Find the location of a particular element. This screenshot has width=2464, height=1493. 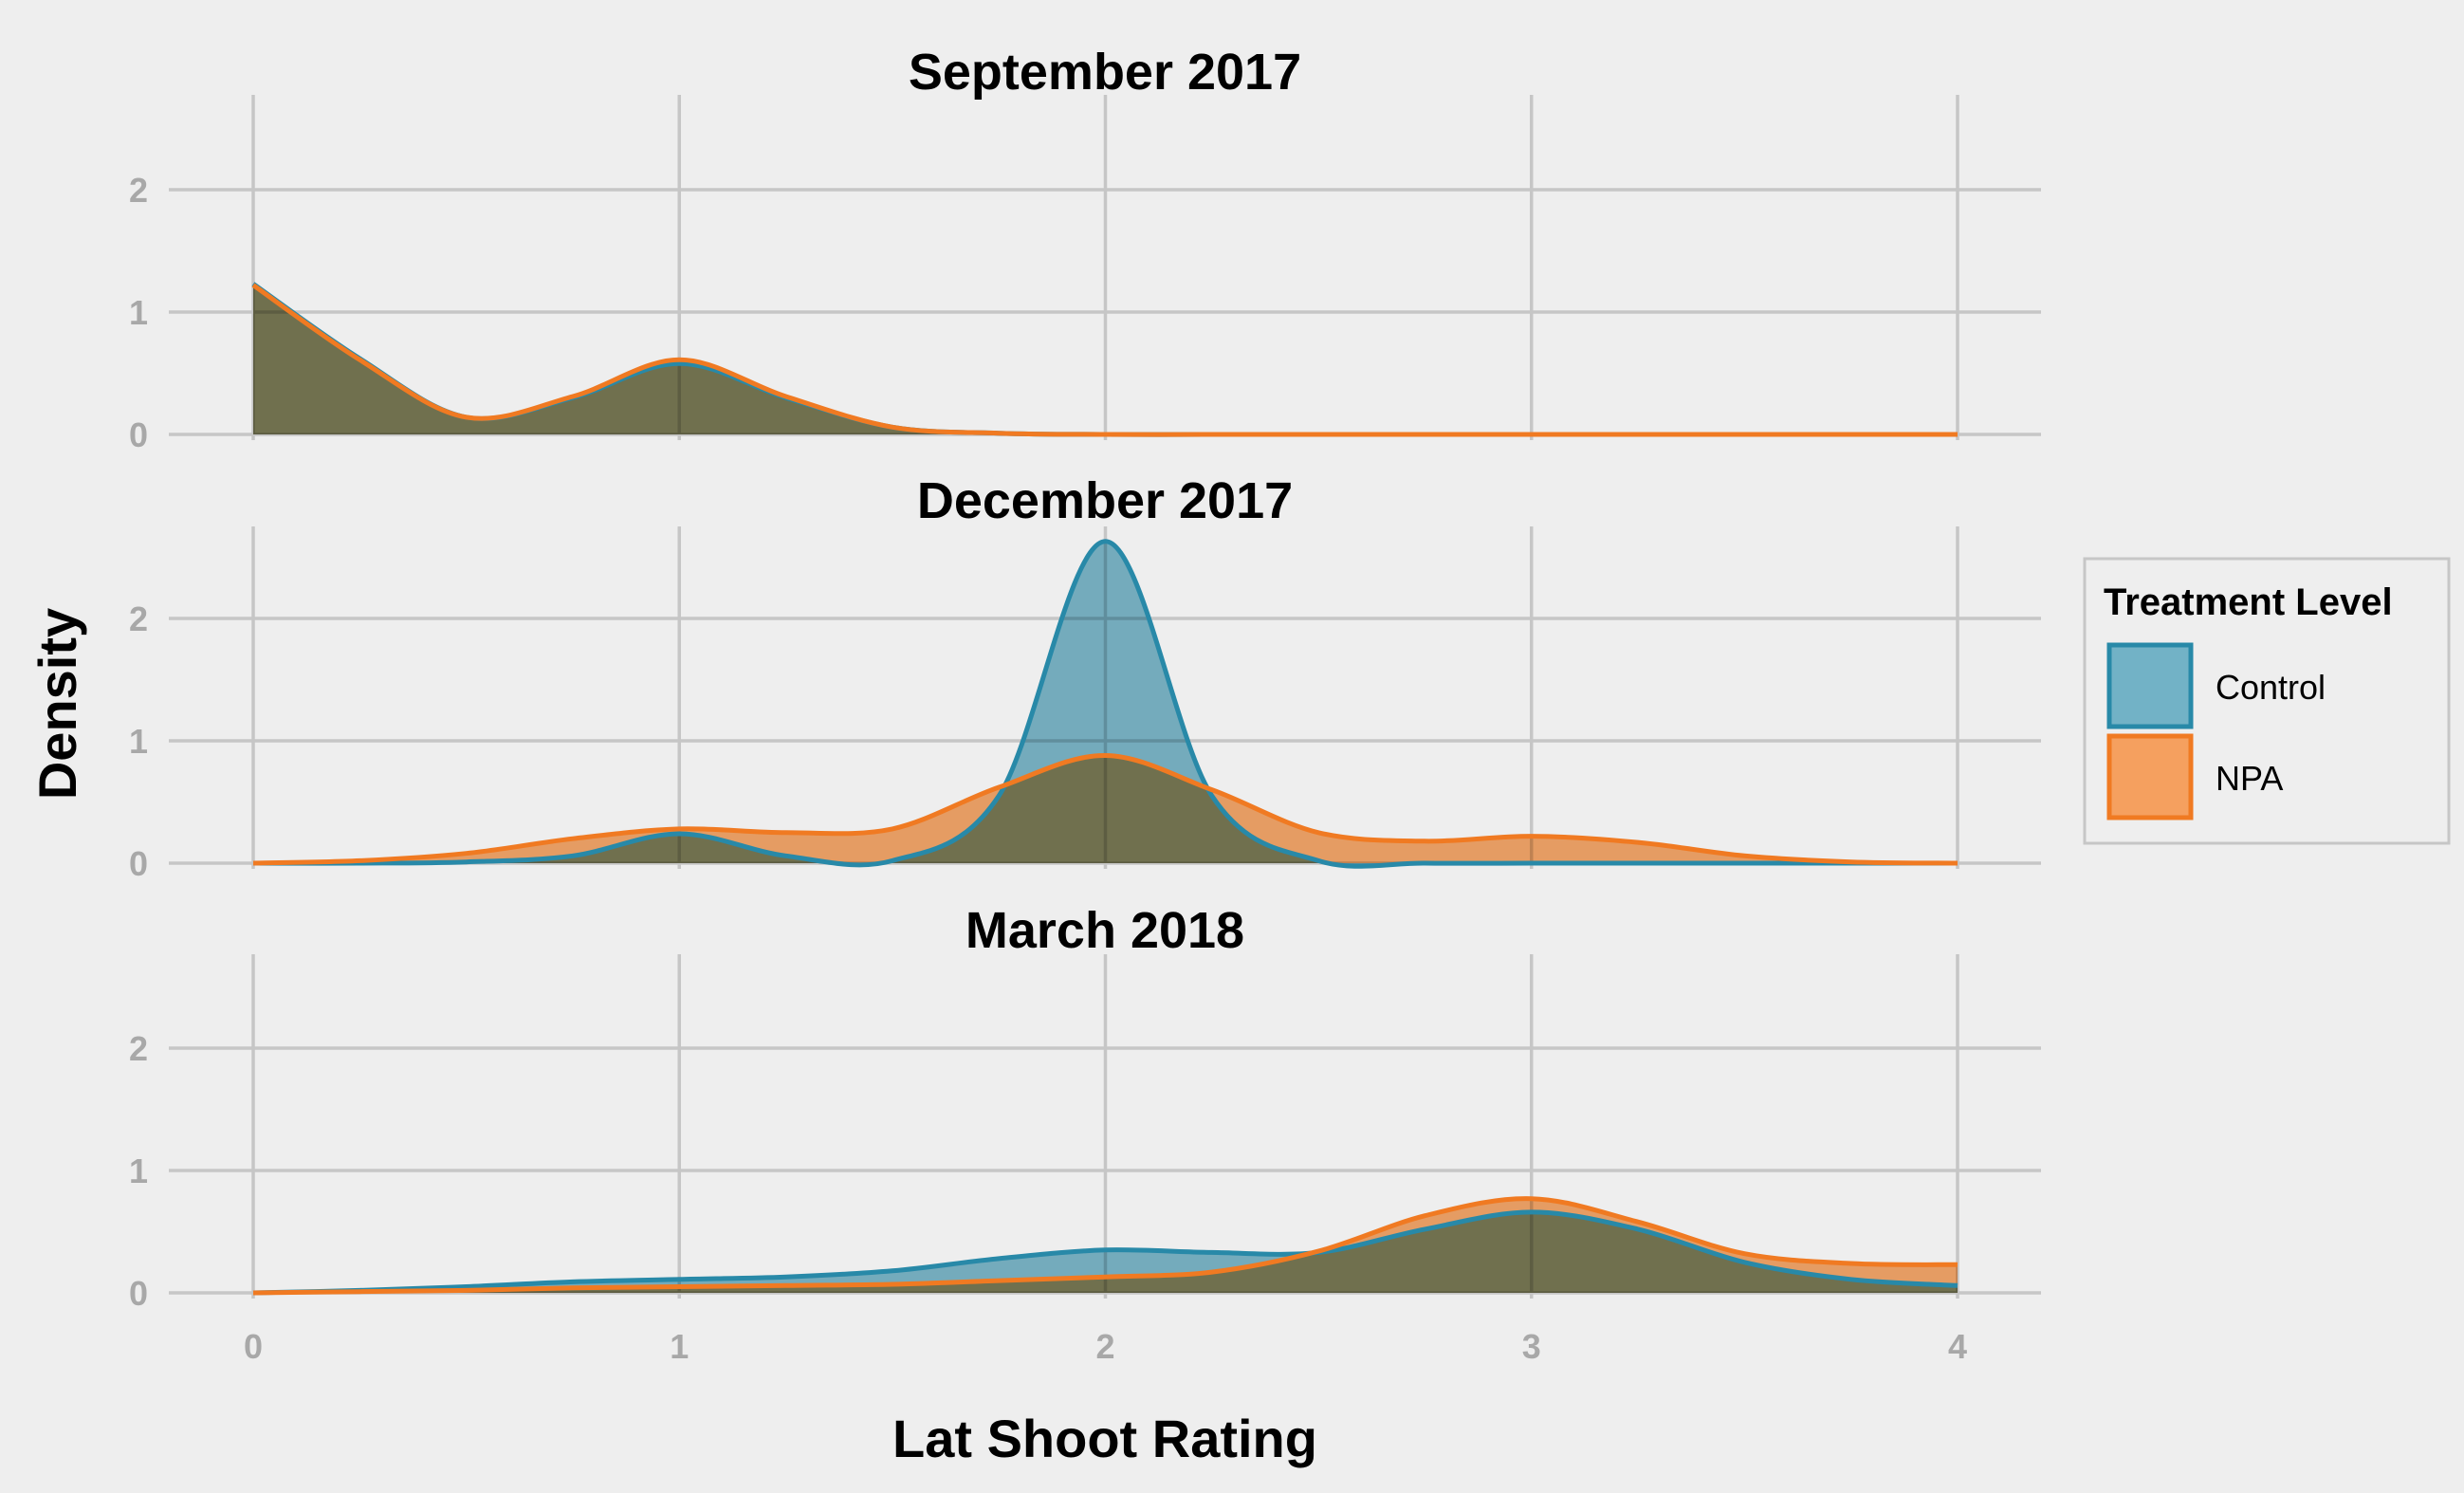

x-tick-label: 3 is located at coordinates (1531, 1347).